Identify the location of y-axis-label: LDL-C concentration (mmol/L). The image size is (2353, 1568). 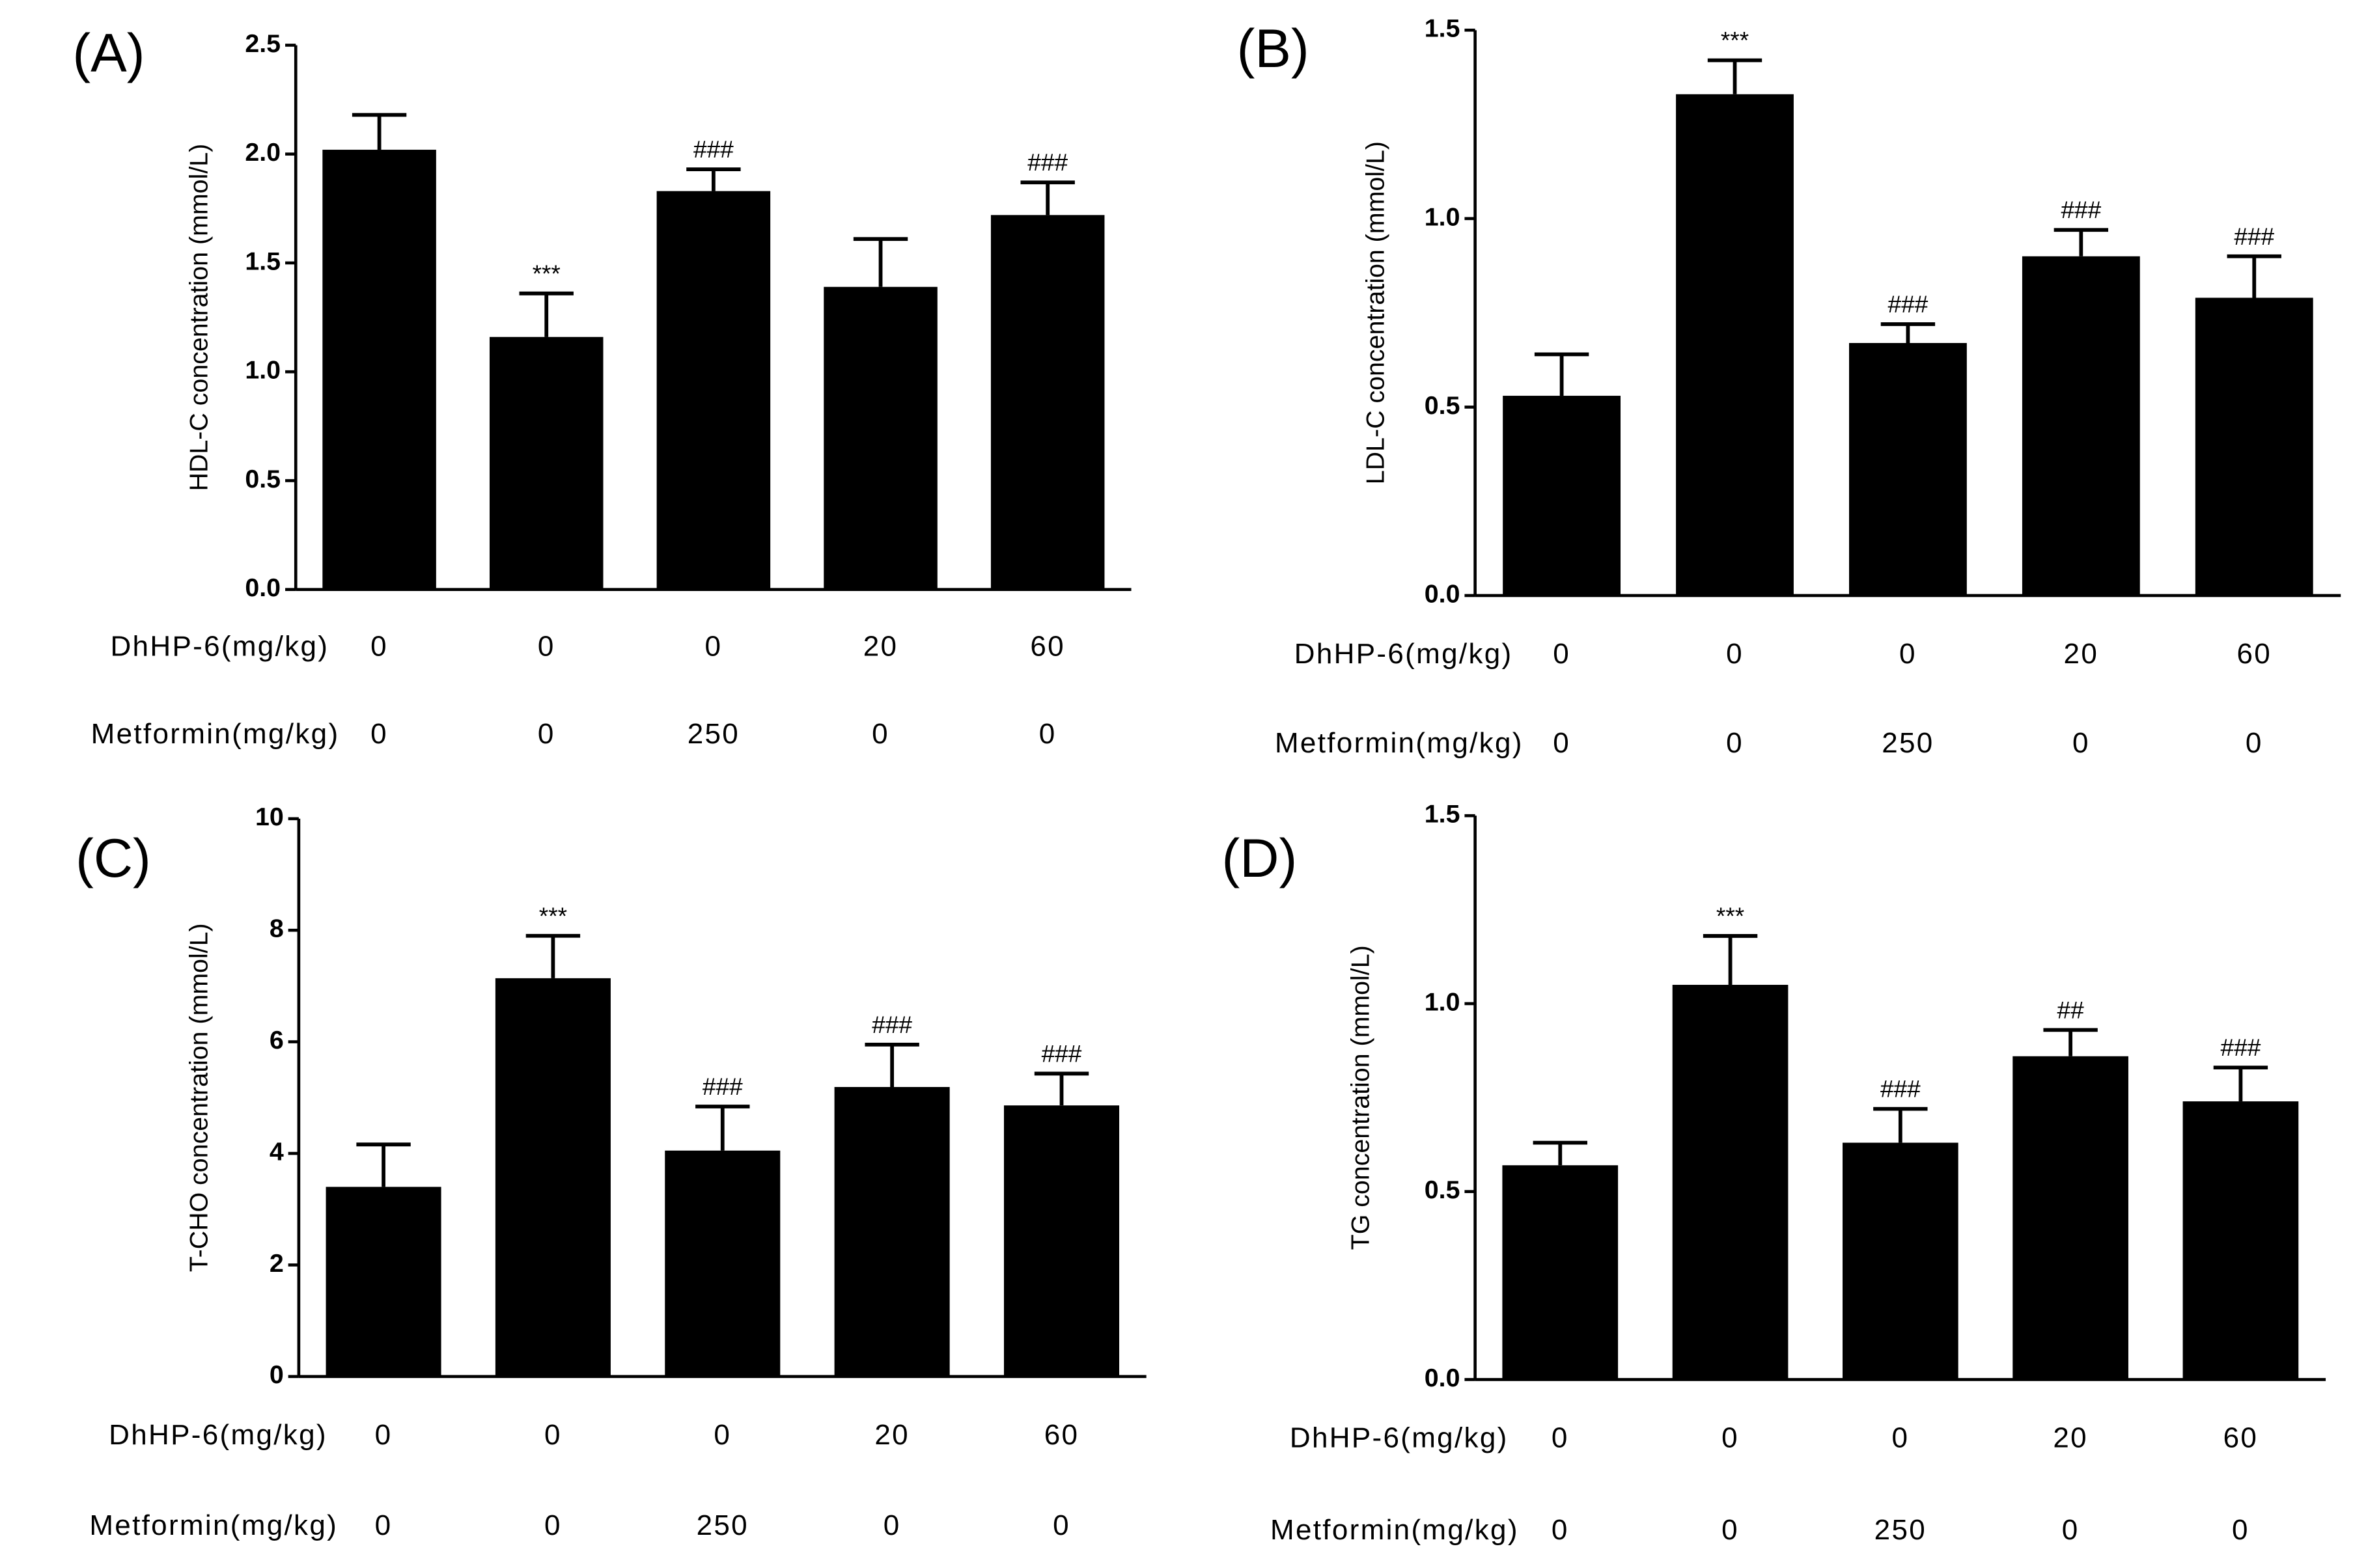
(1375, 312).